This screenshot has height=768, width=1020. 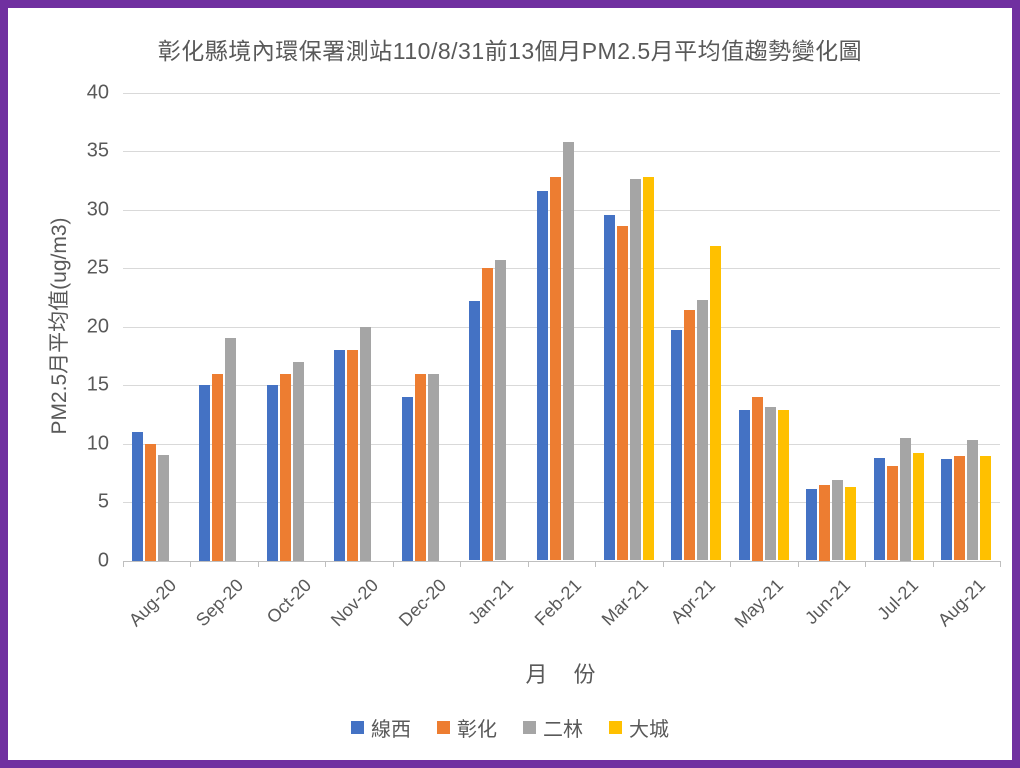 What do you see at coordinates (97, 267) in the screenshot?
I see `y-tick-label: 25` at bounding box center [97, 267].